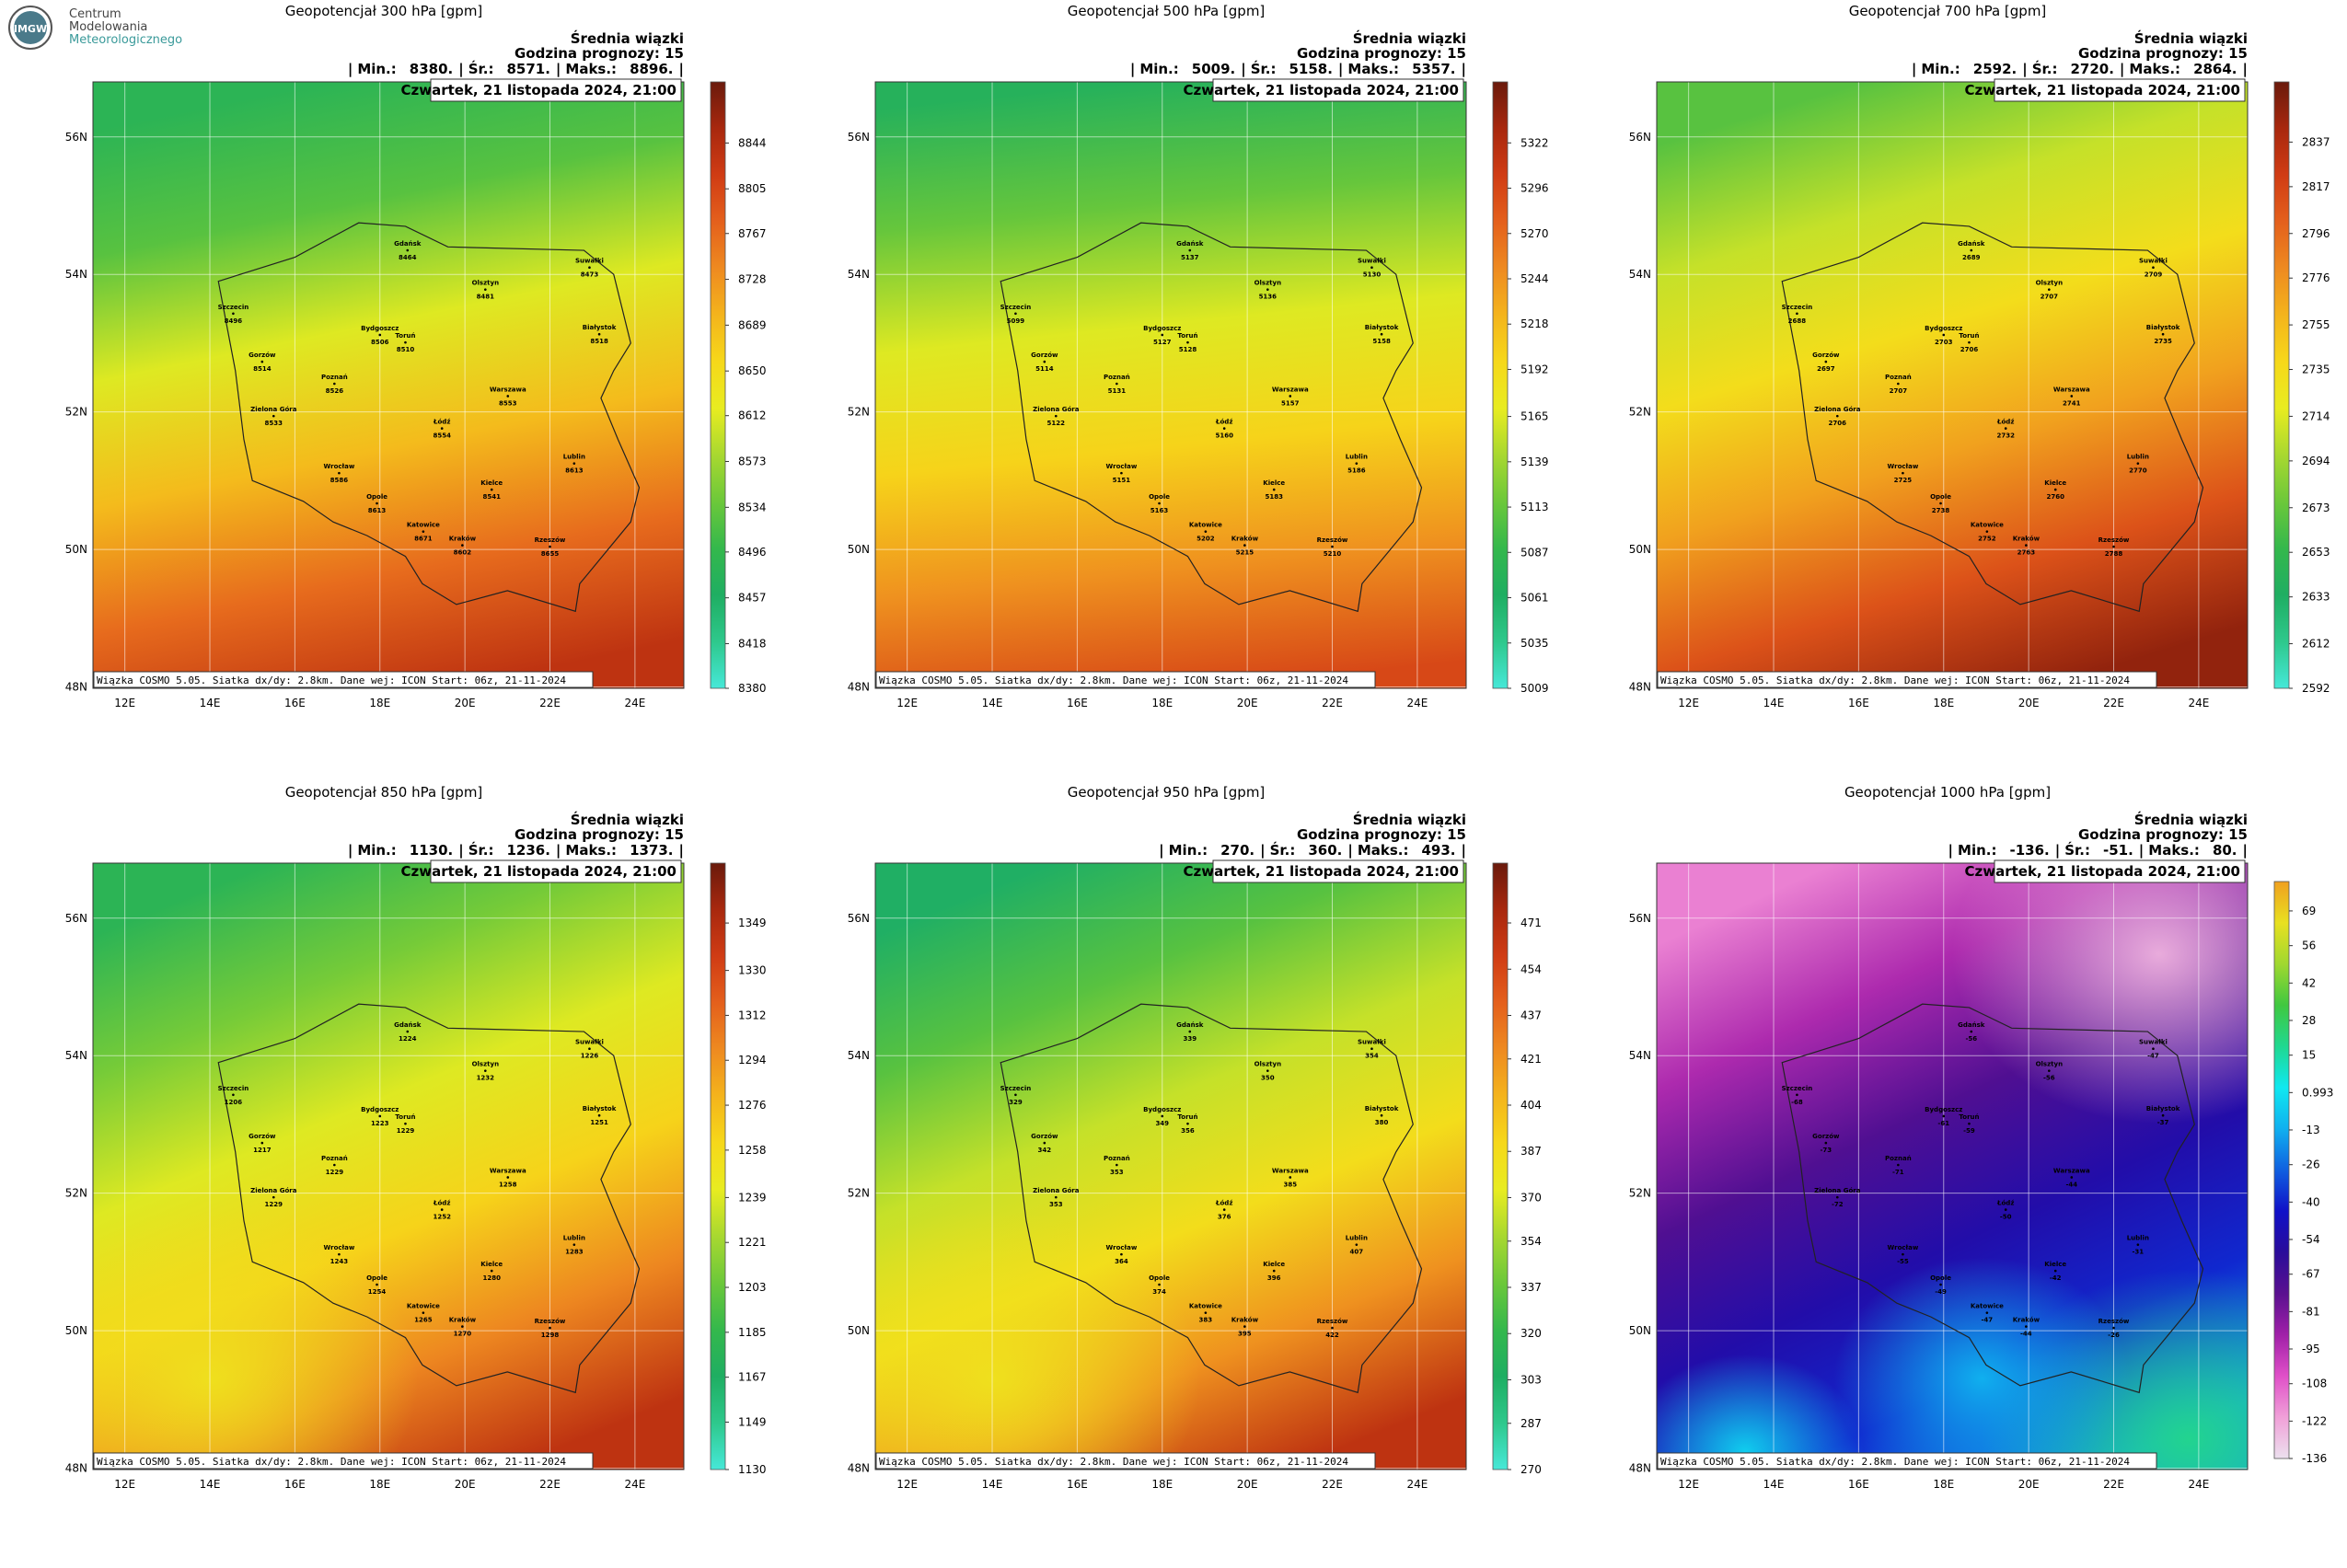  I want to click on stats-label: Maks.:, so click(591, 69).